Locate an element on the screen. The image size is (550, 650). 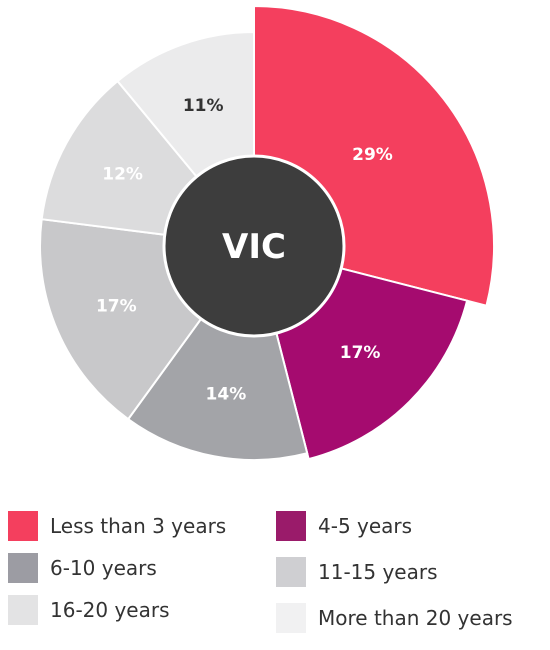
legend-item-6-10-years: 6-10 years is located at coordinates (82, 568).